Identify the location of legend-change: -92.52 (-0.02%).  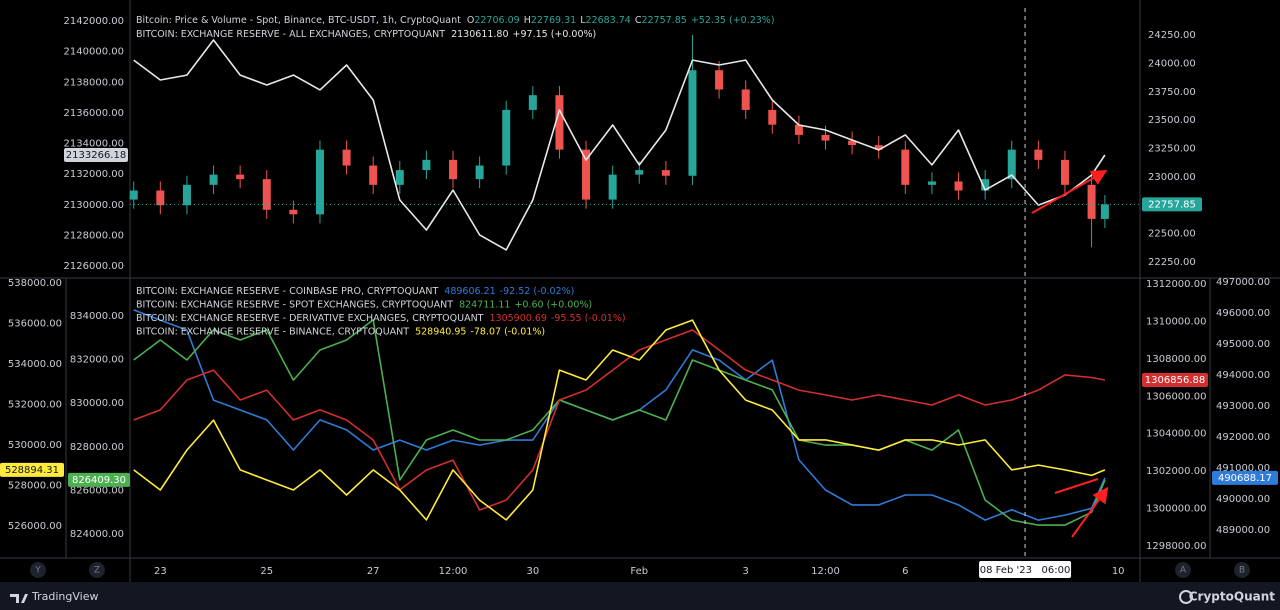
(537, 291).